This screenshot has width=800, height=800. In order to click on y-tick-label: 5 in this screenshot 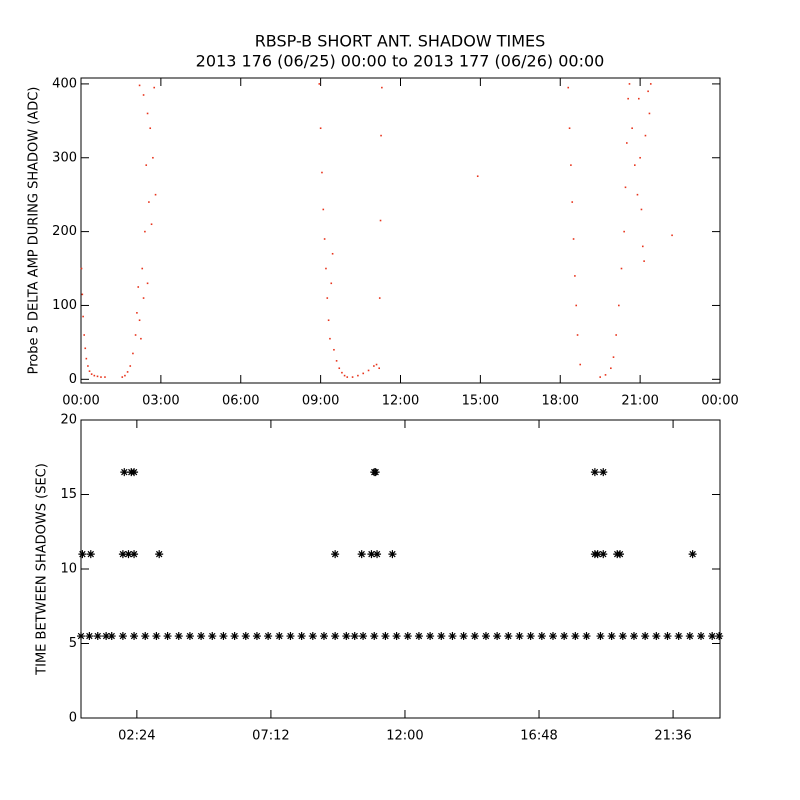, I will do `click(73, 643)`.